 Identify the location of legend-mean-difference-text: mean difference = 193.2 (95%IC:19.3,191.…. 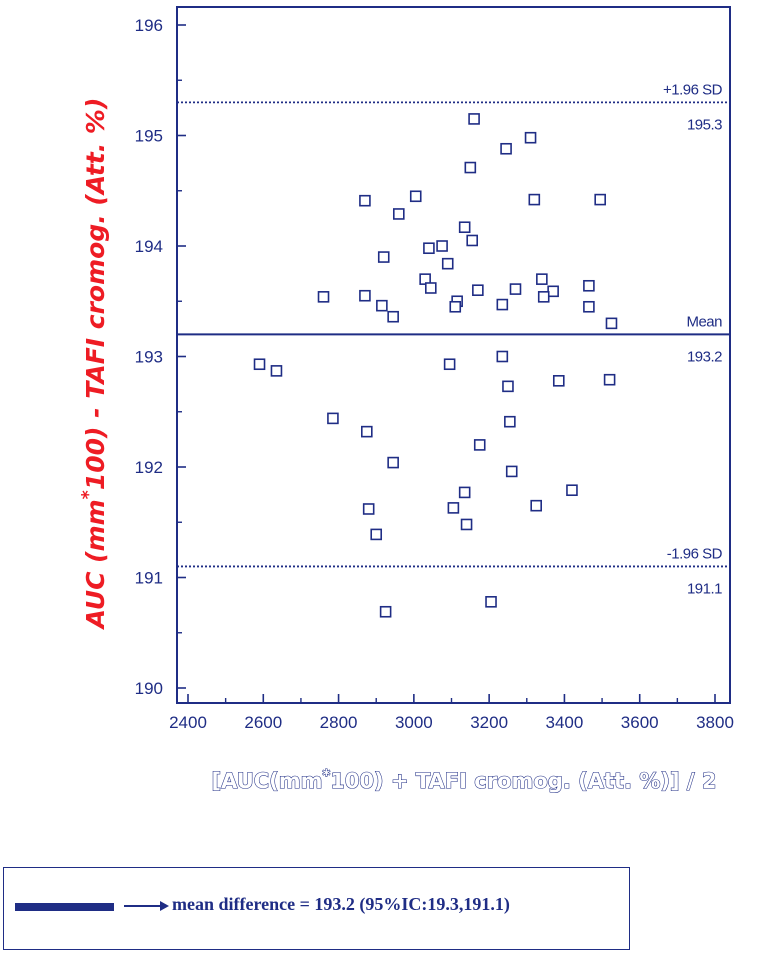
(341, 904).